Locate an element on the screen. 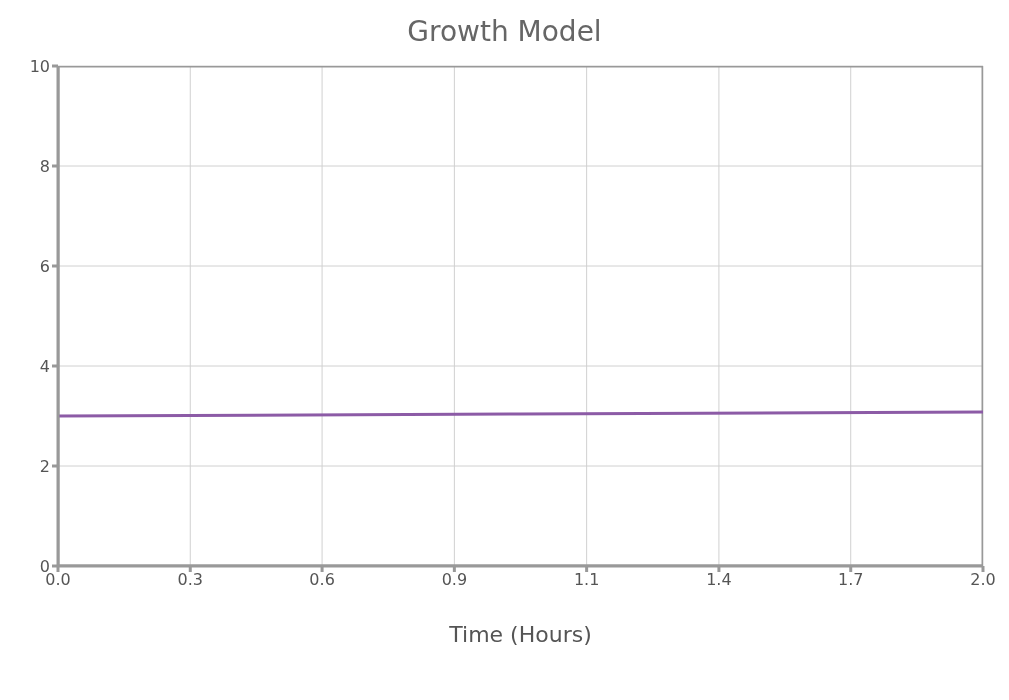  x-tick-label: 0.9 is located at coordinates (454, 580).